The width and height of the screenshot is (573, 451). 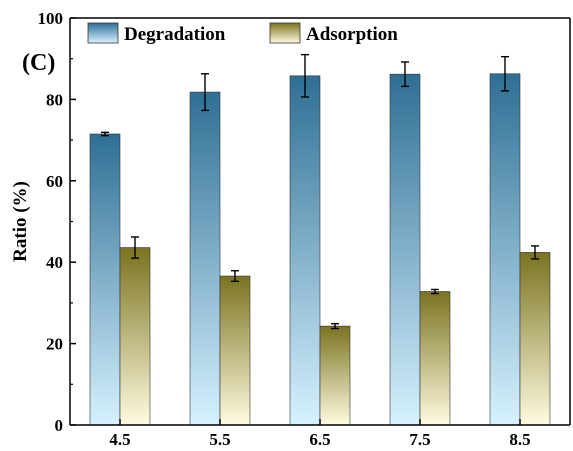 What do you see at coordinates (319, 439) in the screenshot?
I see `x-tick-label: 6.5` at bounding box center [319, 439].